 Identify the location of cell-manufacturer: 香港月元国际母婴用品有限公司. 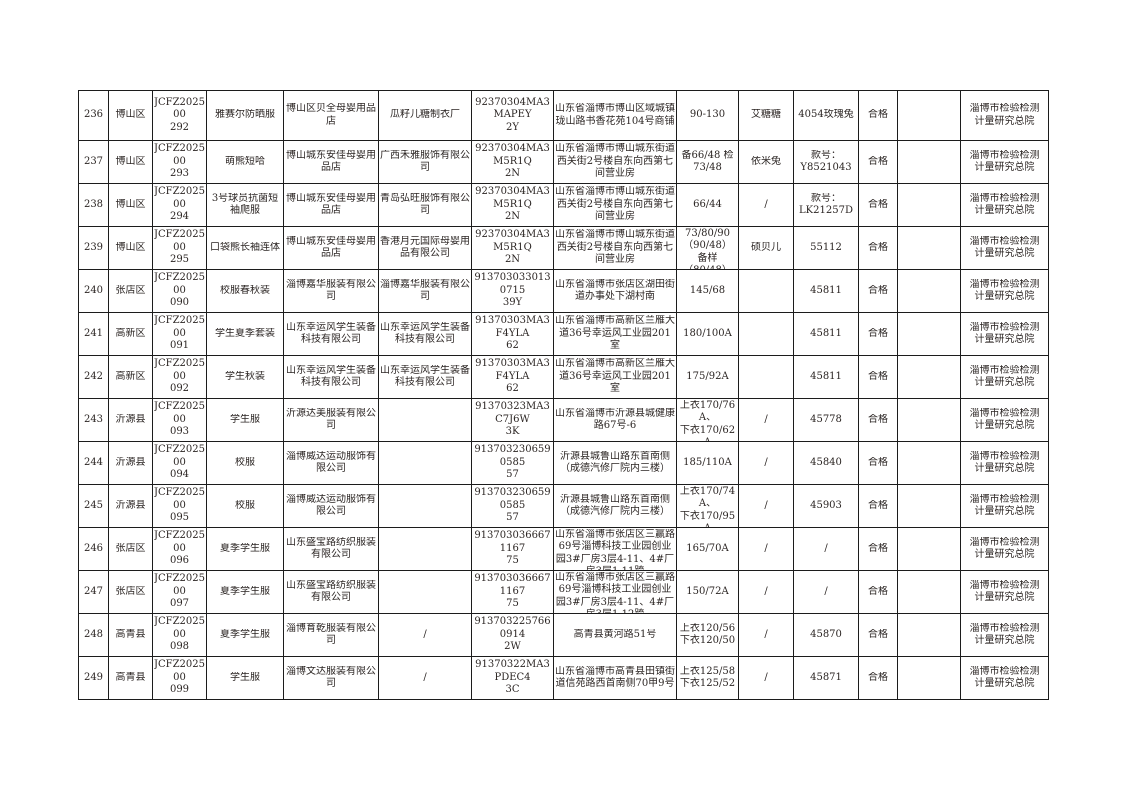
(425, 248).